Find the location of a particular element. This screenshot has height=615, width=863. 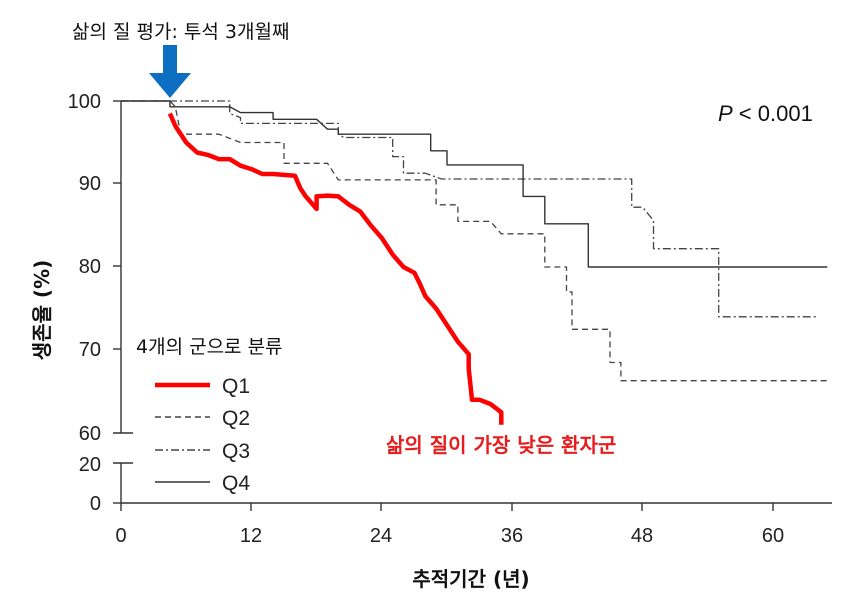

y-tick-label: 90 is located at coordinates (90, 184).